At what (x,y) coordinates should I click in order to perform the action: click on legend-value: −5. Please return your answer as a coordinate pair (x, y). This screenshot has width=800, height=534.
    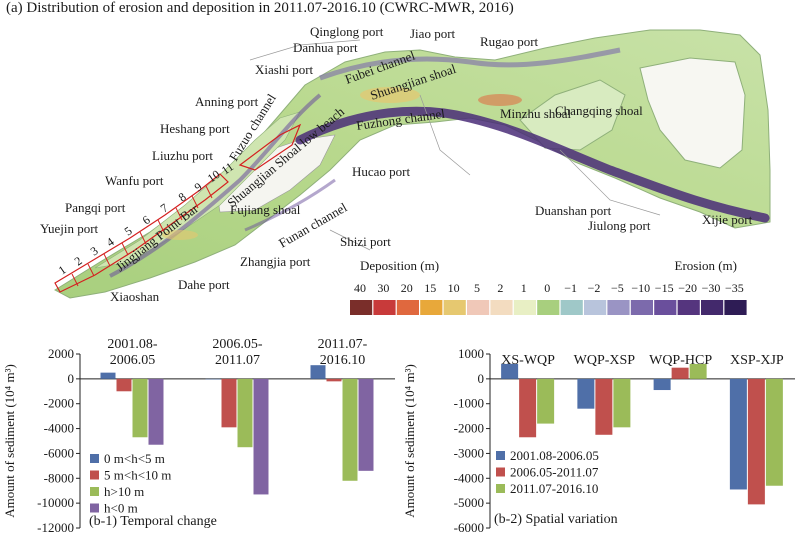
    Looking at the image, I should click on (617, 288).